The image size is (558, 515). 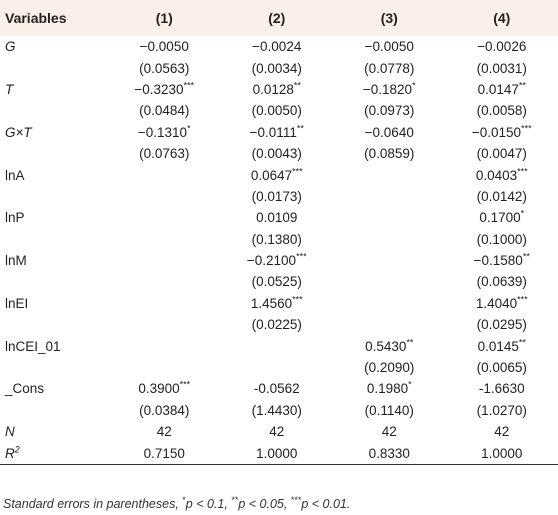 I want to click on coef-value: −0.3230, so click(x=159, y=89).